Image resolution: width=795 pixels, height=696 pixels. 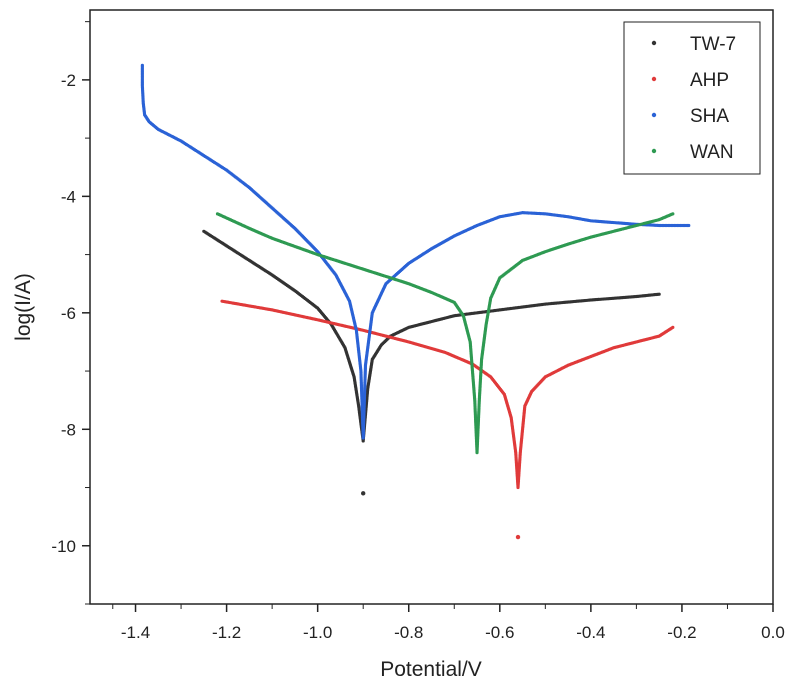 What do you see at coordinates (681, 632) in the screenshot?
I see `x-tick-label: -0.2` at bounding box center [681, 632].